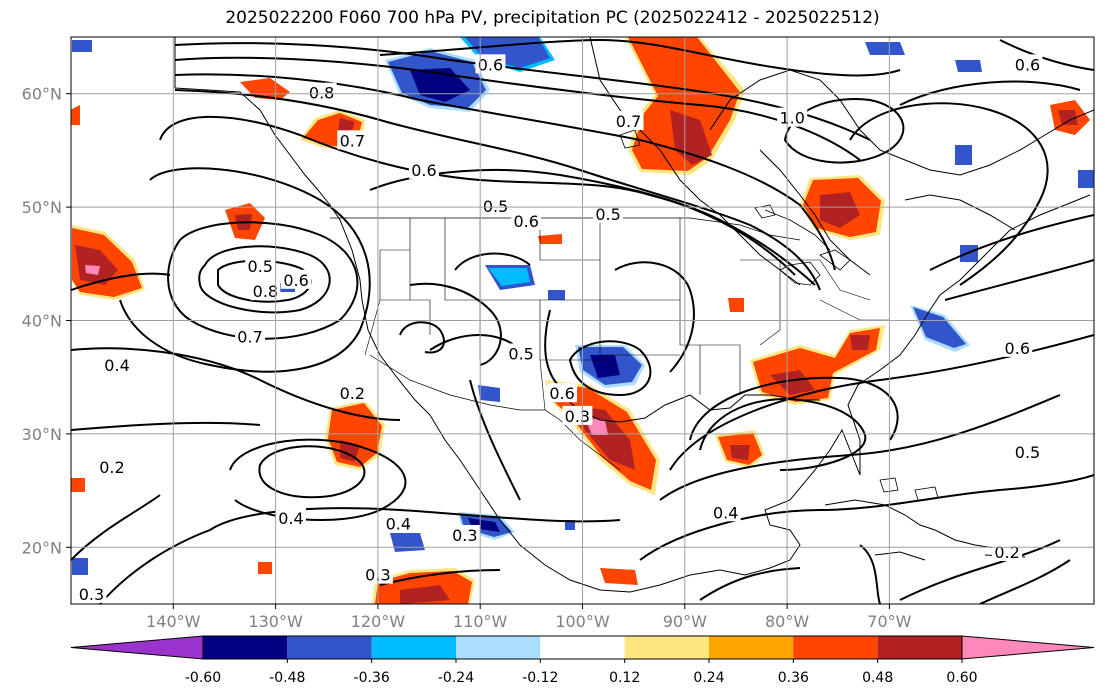 Image resolution: width=1105 pixels, height=698 pixels. Describe the element at coordinates (275, 621) in the screenshot. I see `lon-tick-label: 130°W` at that location.